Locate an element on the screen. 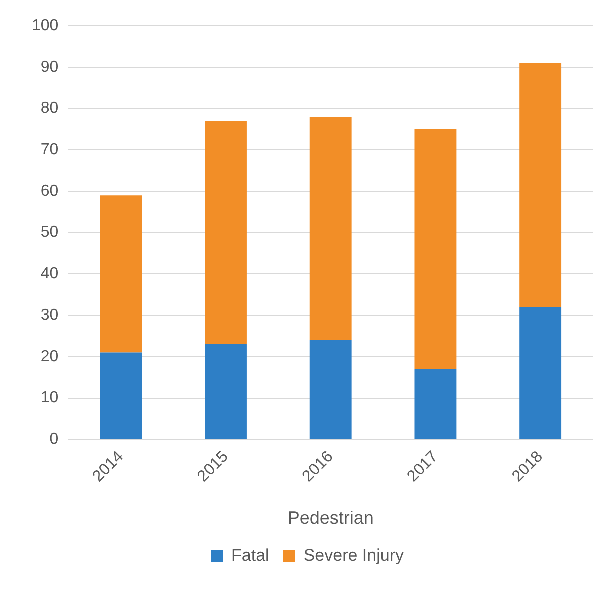 Image resolution: width=613 pixels, height=589 pixels. y-tick-label: 20 is located at coordinates (49, 357).